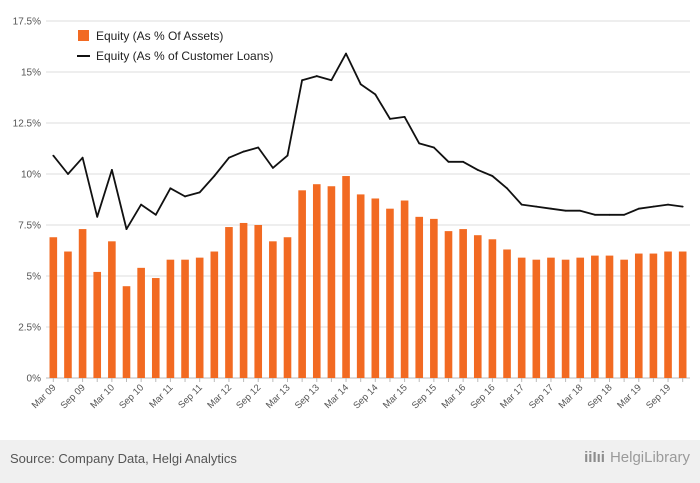  What do you see at coordinates (73, 396) in the screenshot?
I see `x-tick-label: Sep 09` at bounding box center [73, 396].